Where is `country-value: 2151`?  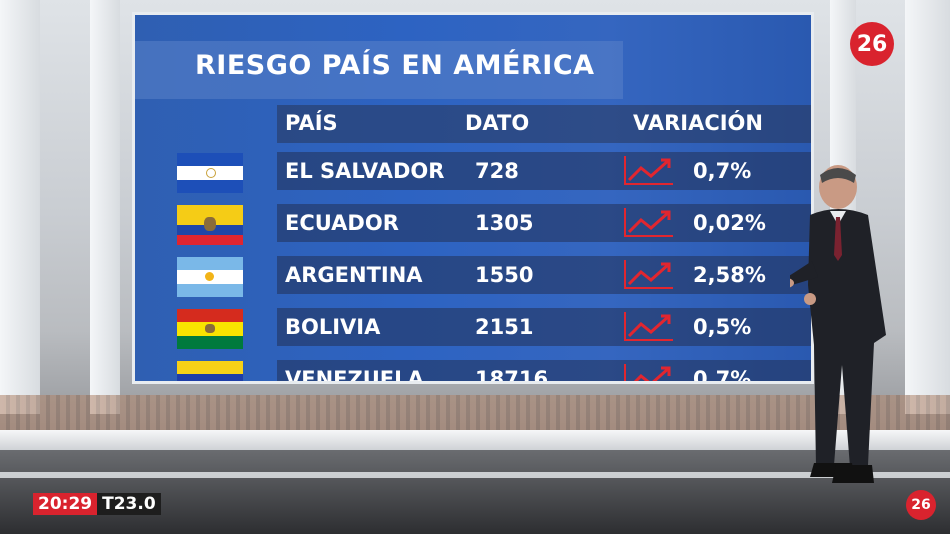
country-value: 2151 is located at coordinates (504, 327).